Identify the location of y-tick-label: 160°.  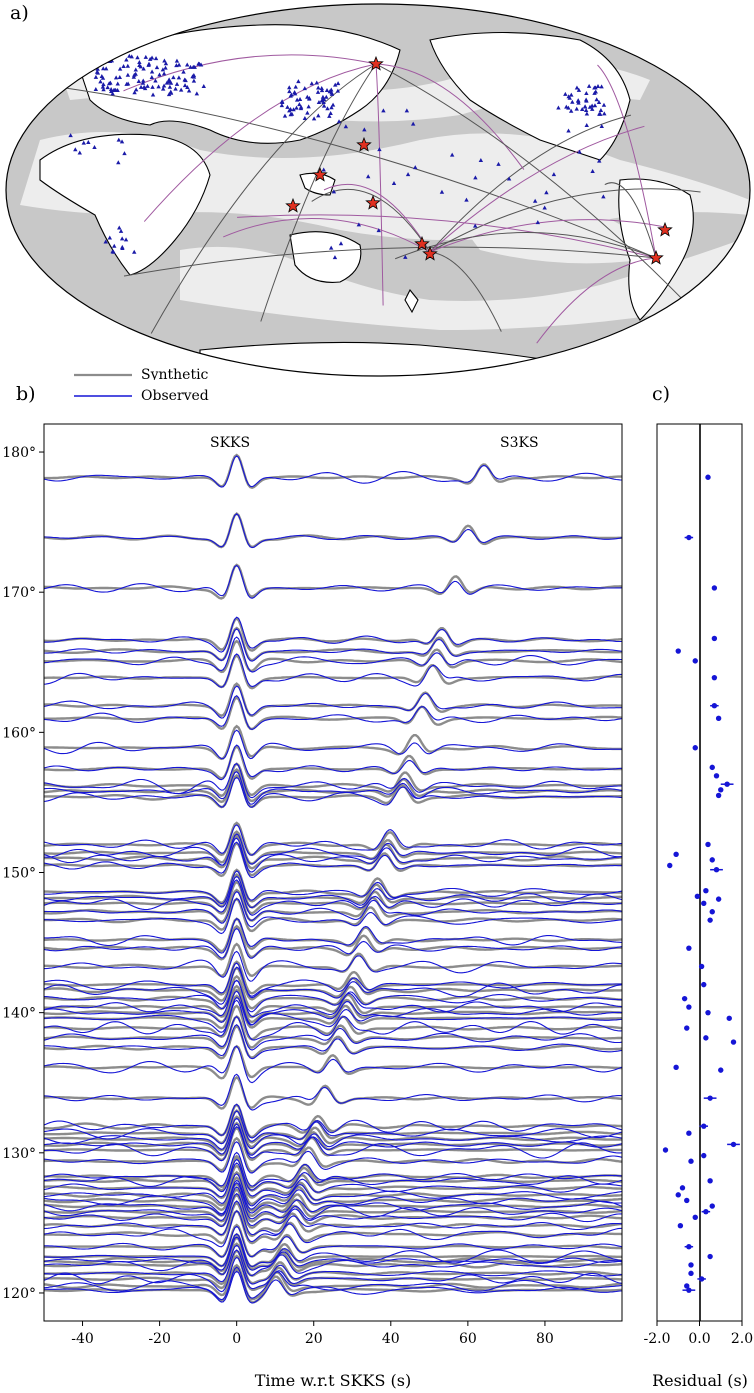
(19, 733).